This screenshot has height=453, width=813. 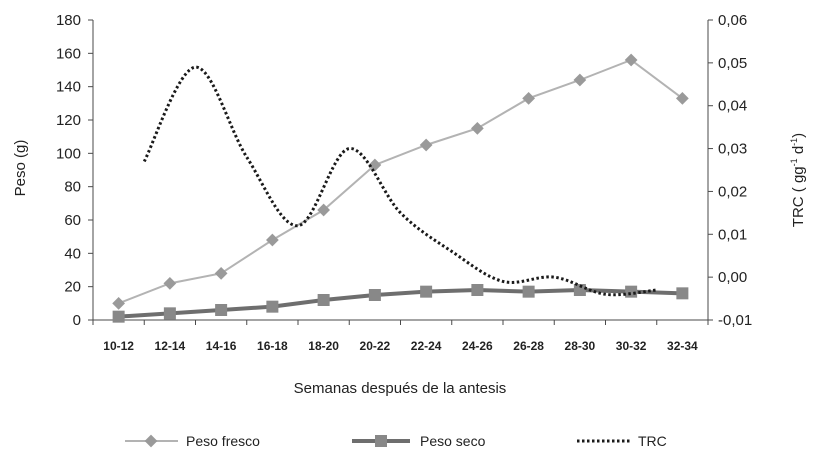 I want to click on legend-item-peso-fresco: Peso fresco, so click(x=192, y=441).